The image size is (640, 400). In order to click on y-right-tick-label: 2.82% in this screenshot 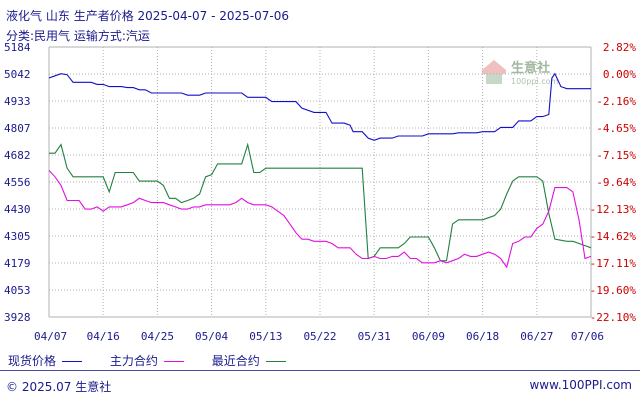, I will do `click(619, 47)`.